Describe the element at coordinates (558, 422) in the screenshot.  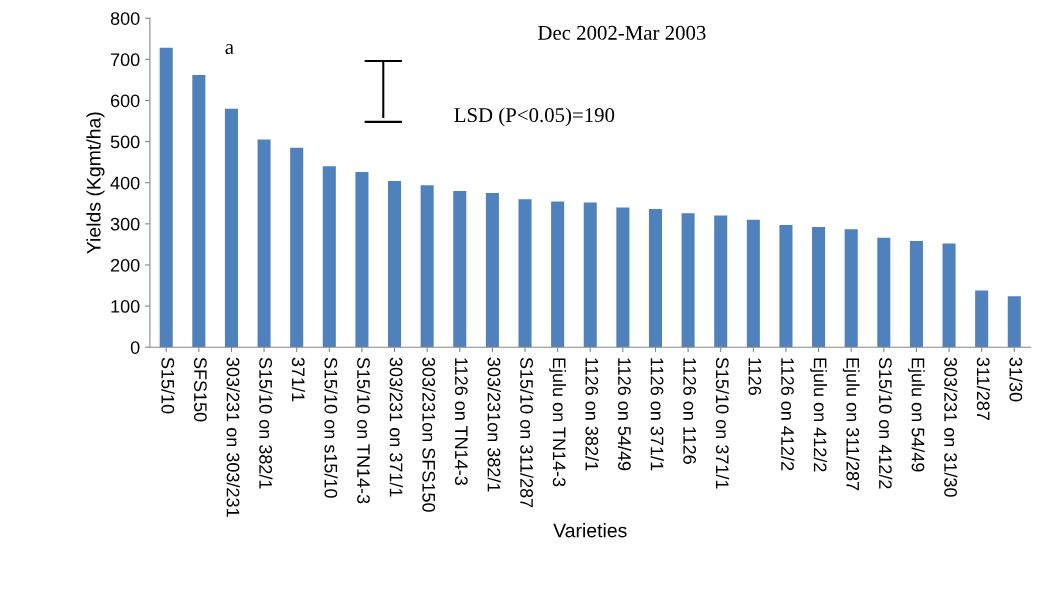
I see `x-tick-label: Ejulu on TN14-3` at that location.